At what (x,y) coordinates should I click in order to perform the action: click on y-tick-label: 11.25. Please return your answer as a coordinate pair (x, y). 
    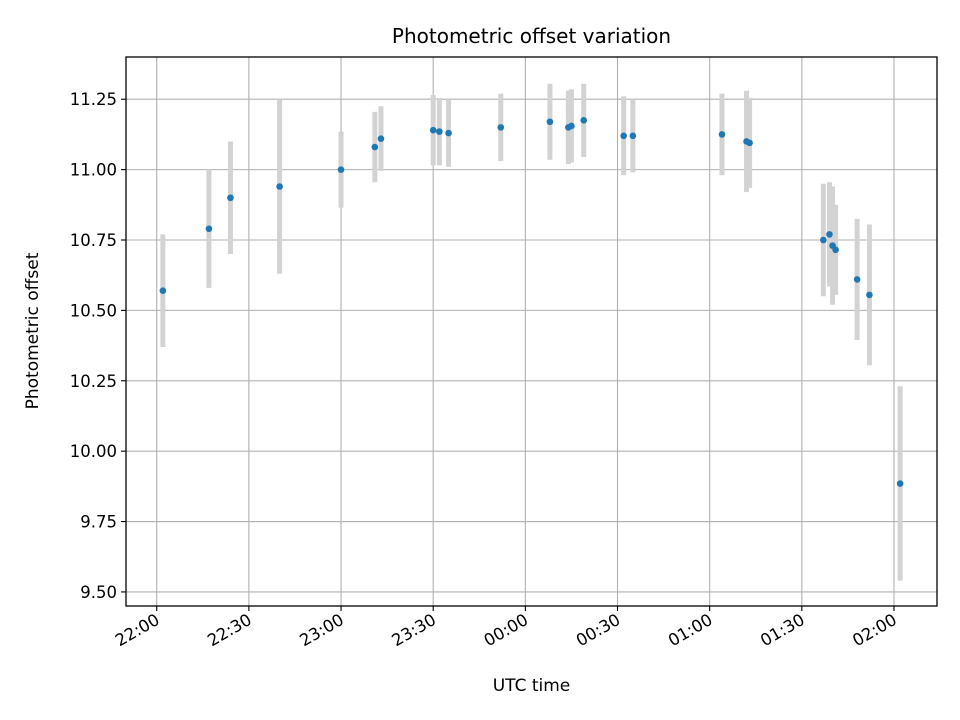
    Looking at the image, I should click on (93, 99).